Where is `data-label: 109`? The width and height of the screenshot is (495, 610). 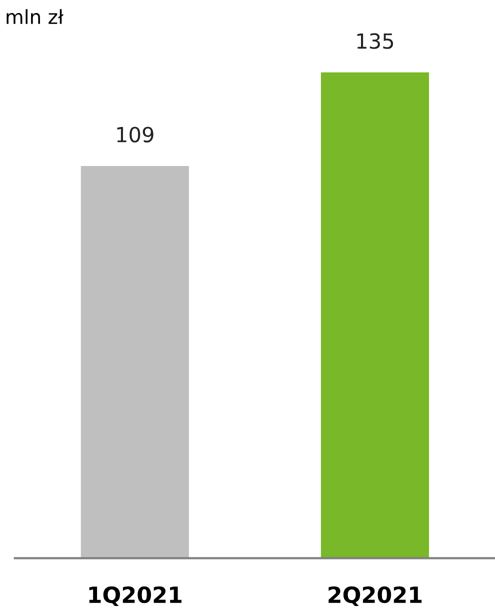
data-label: 109 is located at coordinates (135, 134).